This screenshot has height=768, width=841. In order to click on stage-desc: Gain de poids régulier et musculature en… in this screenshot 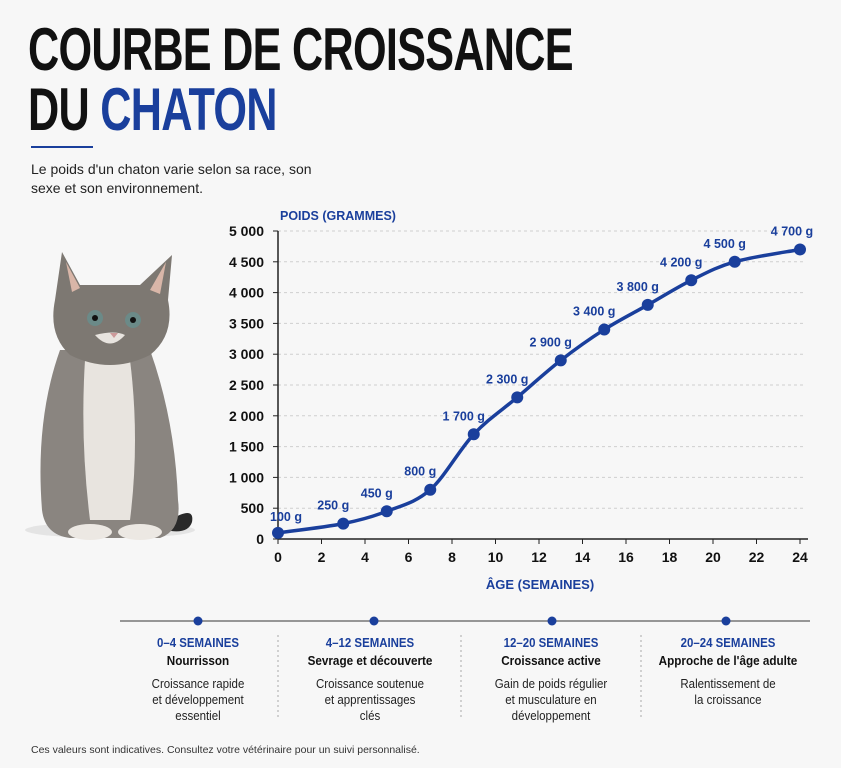, I will do `click(551, 700)`.